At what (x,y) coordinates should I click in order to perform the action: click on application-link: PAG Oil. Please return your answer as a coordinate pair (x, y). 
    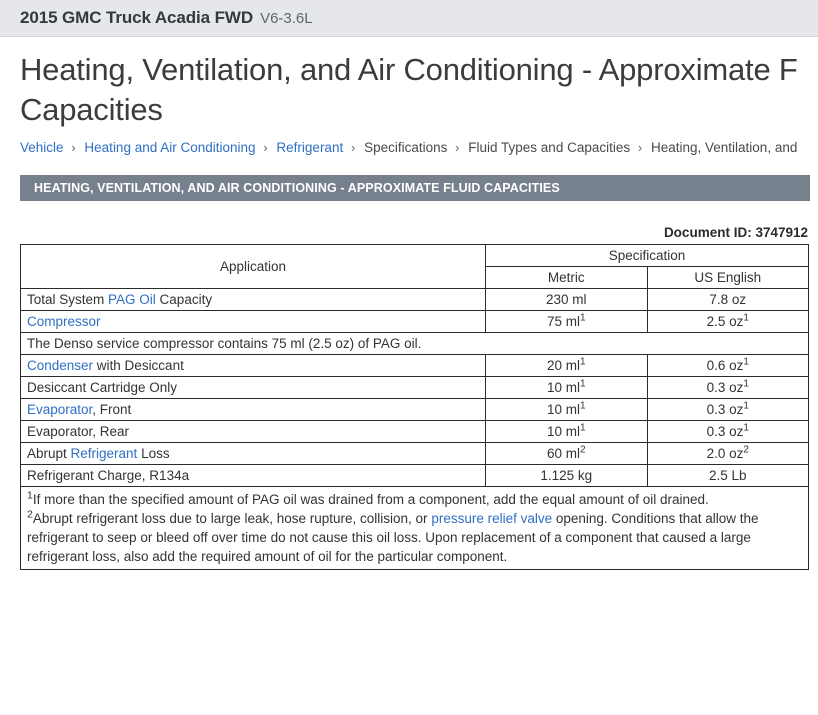
    Looking at the image, I should click on (132, 299).